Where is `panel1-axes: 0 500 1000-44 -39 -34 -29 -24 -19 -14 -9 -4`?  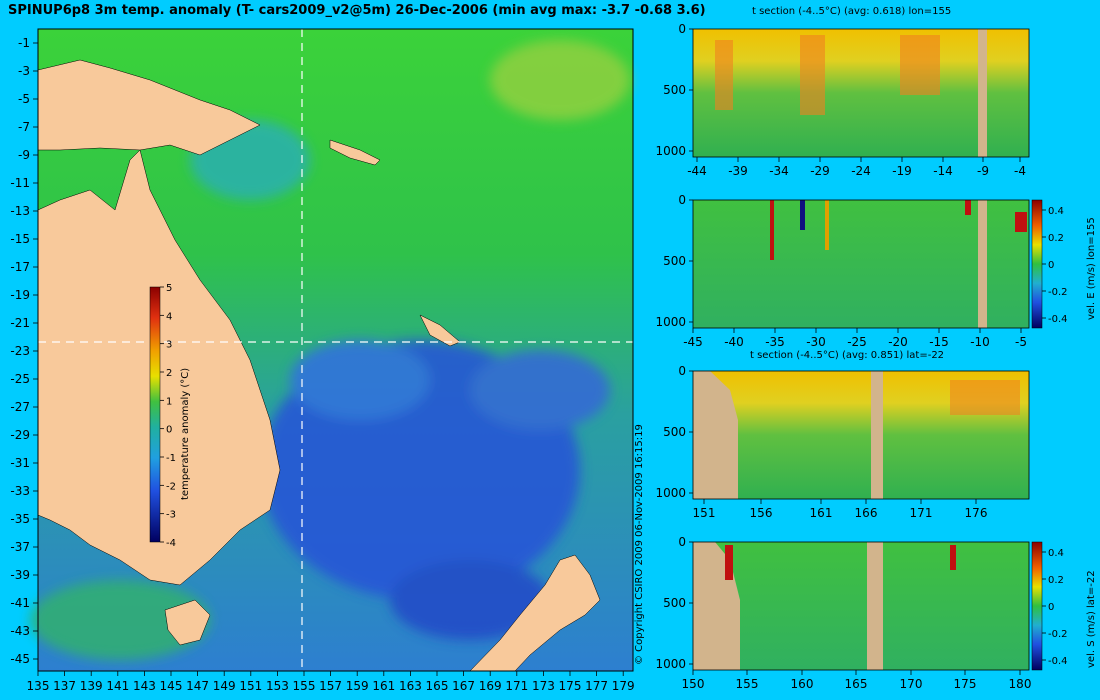 panel1-axes: 0 500 1000-44 -39 -34 -29 -24 -19 -14 -9 -4 is located at coordinates (840, 100).